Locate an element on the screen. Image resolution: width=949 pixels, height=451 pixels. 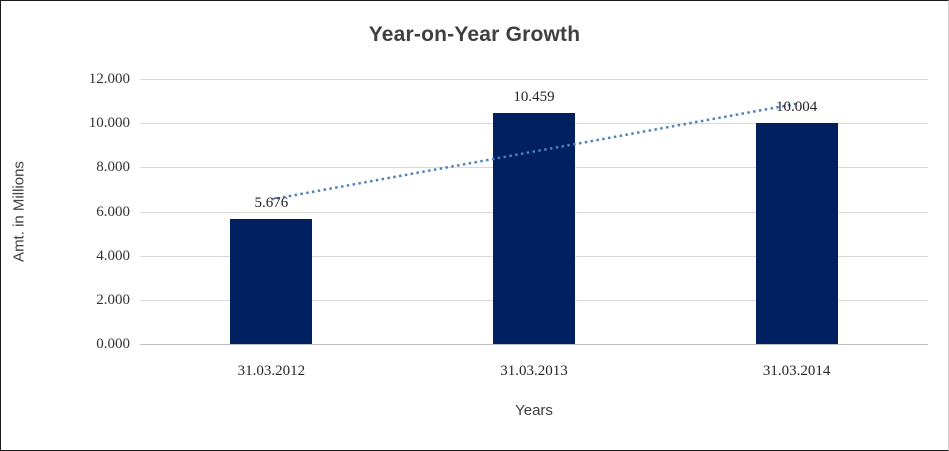
x-axis-tick-label: 31.03.2013 is located at coordinates (534, 371).